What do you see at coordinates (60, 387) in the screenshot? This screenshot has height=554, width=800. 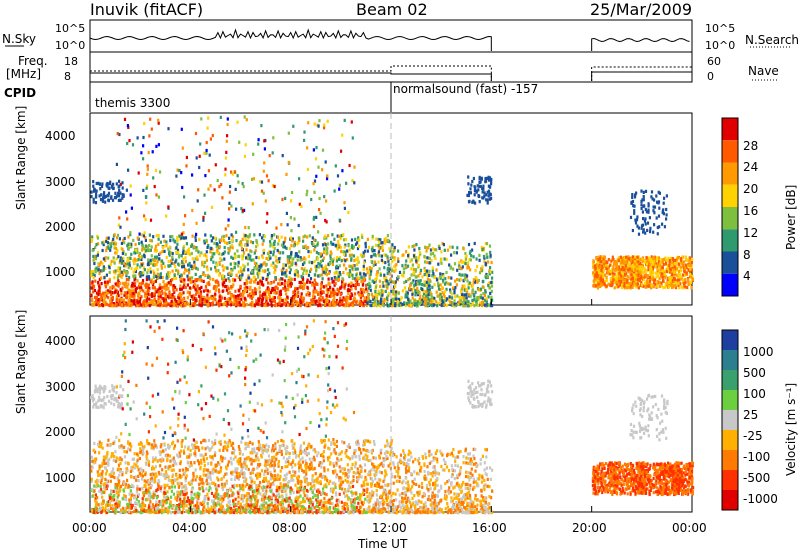 I see `ytick-vel-3000: 3000` at bounding box center [60, 387].